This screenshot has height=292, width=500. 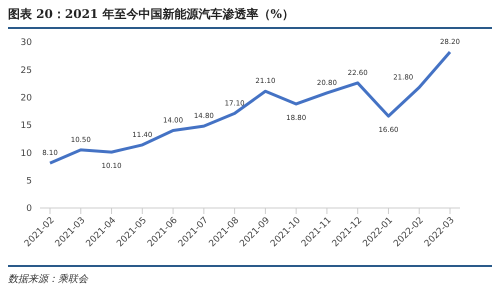 What do you see at coordinates (48, 279) in the screenshot?
I see `source-note: 数据来源：乘联会` at bounding box center [48, 279].